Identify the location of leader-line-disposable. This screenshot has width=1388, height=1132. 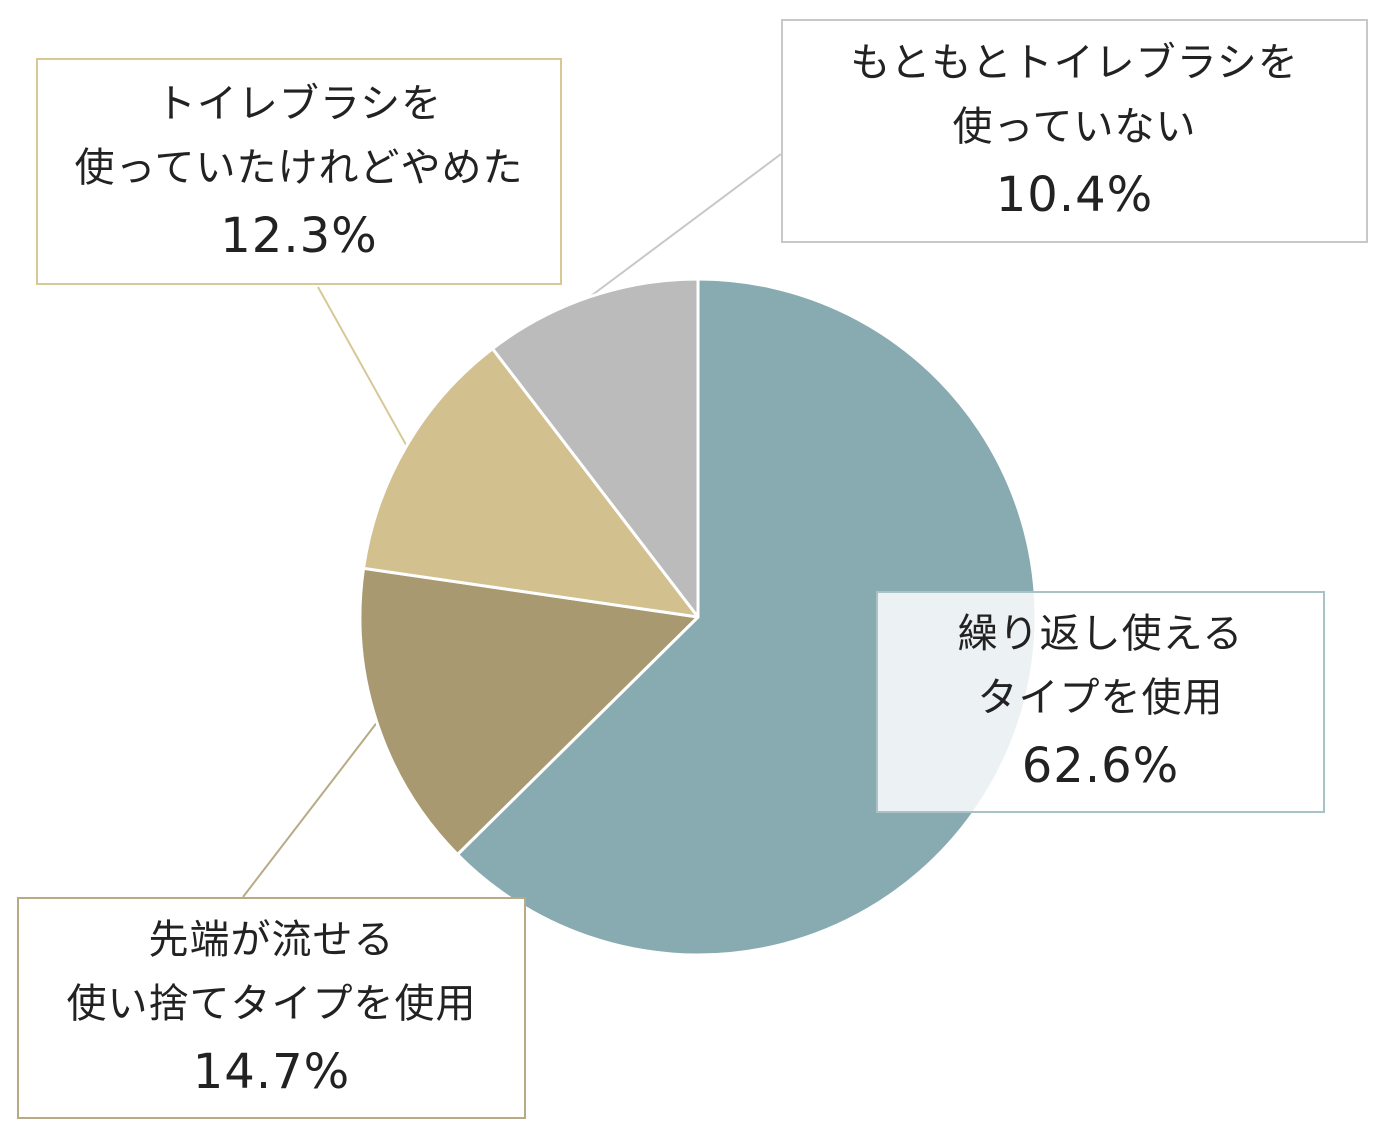
(310, 809).